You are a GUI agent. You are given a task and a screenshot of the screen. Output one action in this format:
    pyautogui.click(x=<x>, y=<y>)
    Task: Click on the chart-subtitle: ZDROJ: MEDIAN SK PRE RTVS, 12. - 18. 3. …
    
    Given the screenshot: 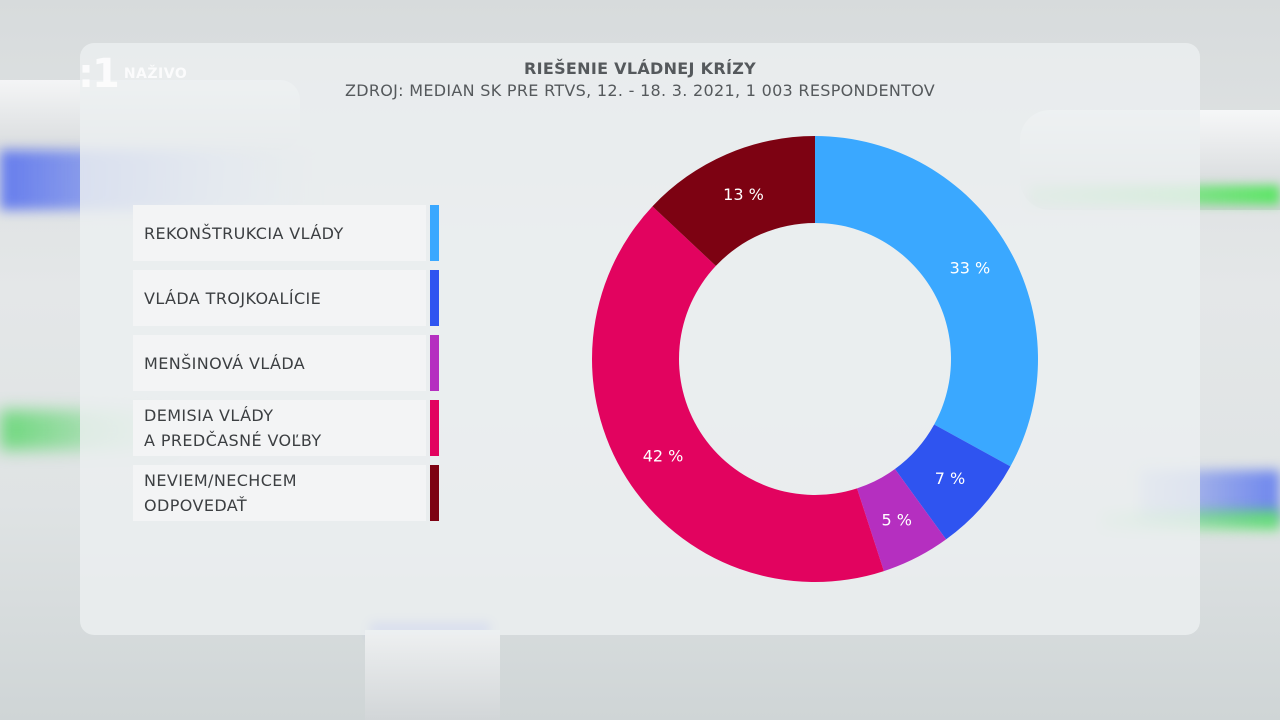 What is the action you would take?
    pyautogui.click(x=640, y=90)
    